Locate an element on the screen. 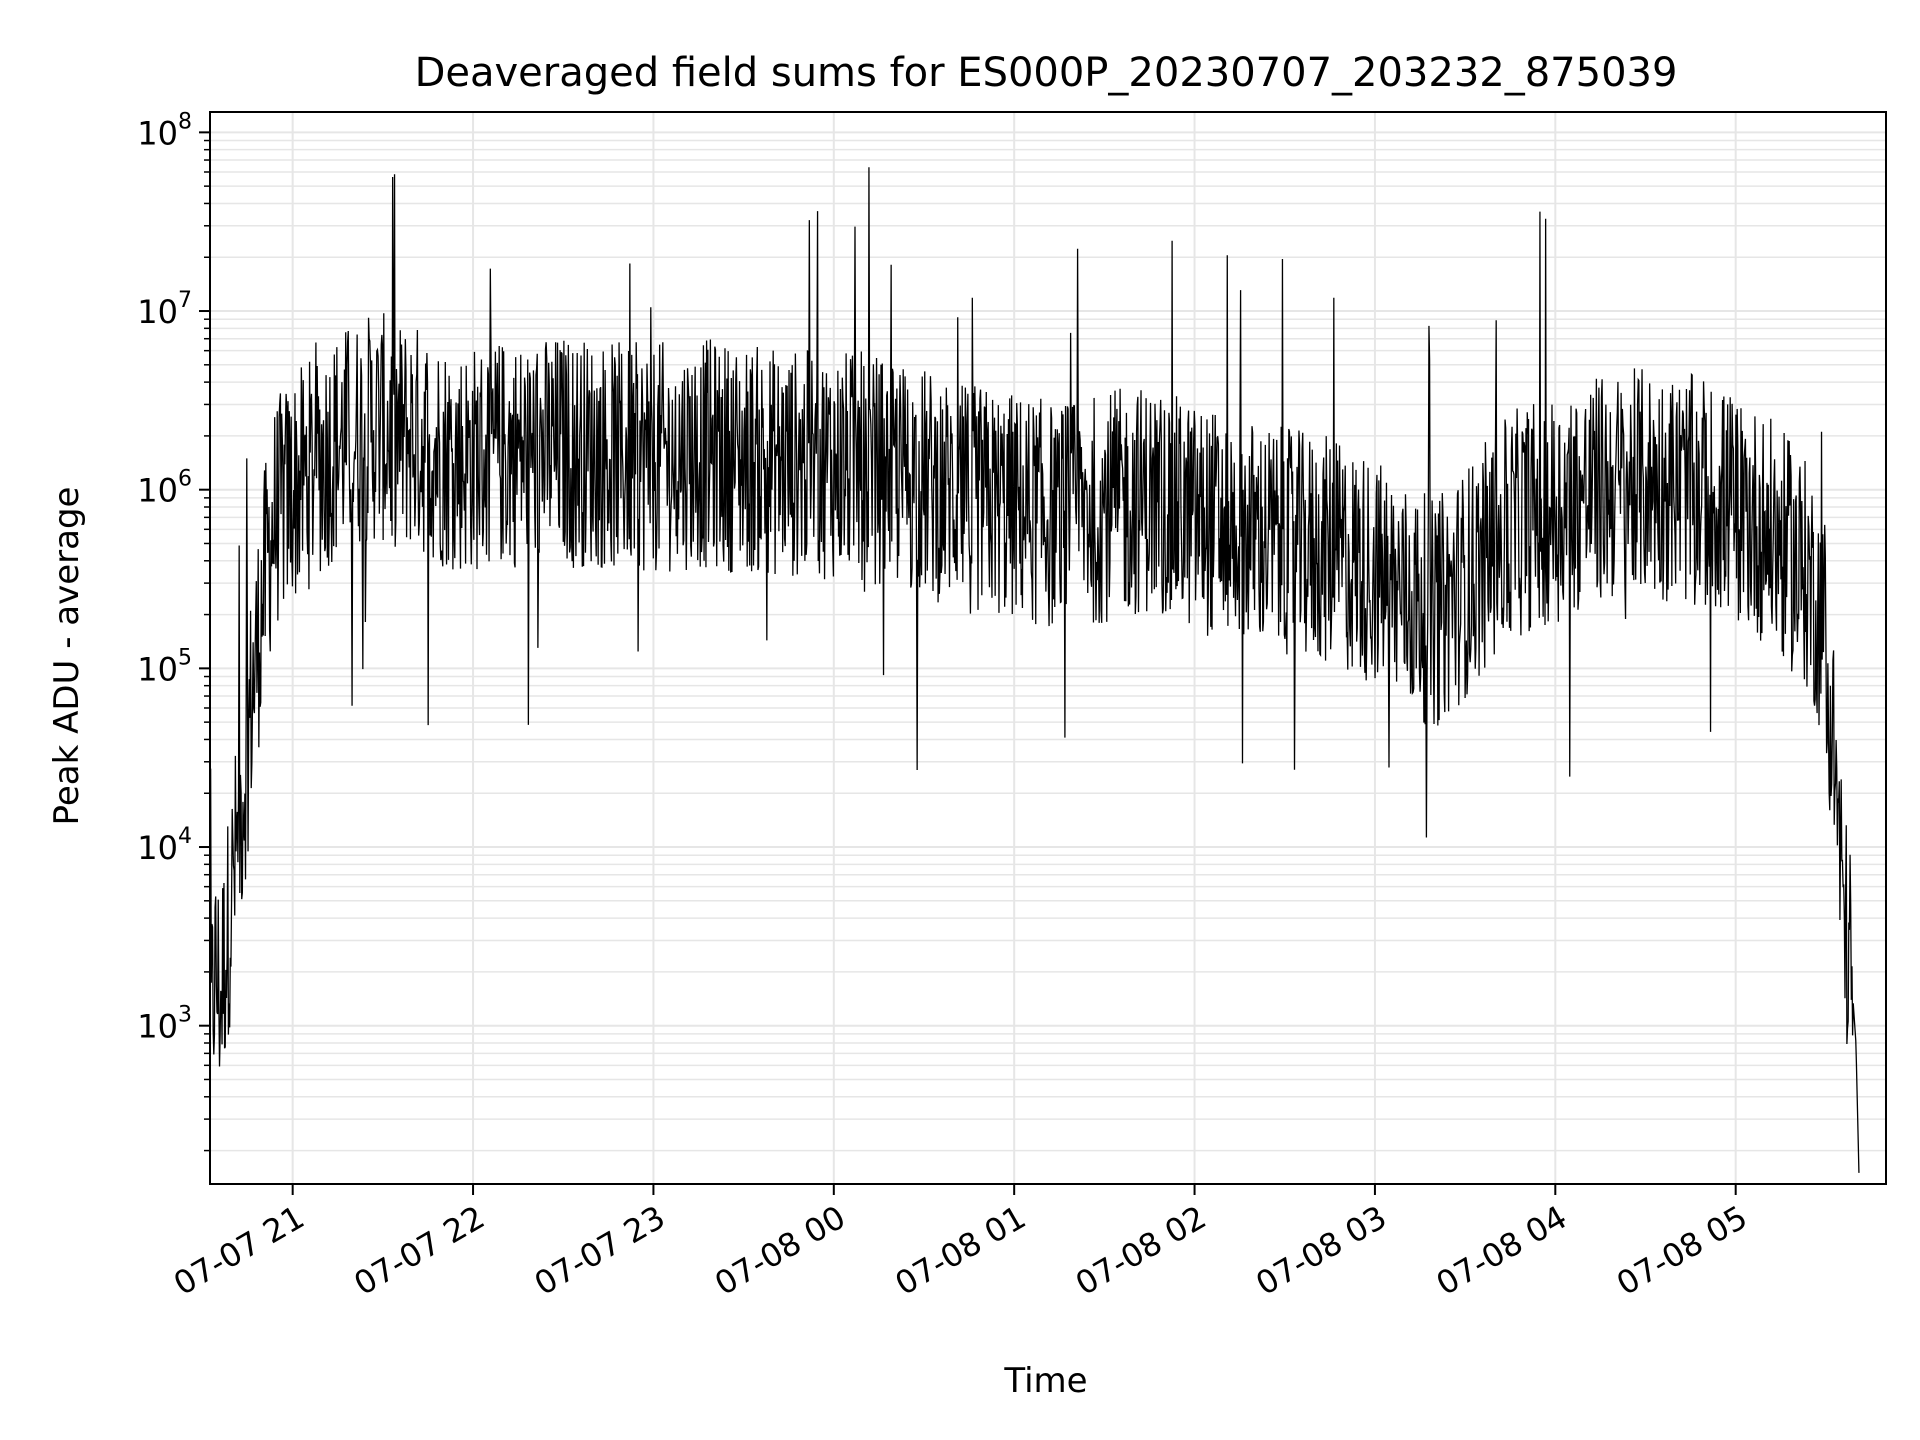 This screenshot has width=1920, height=1440. y-tick-label: 10⁵ is located at coordinates (164, 666).